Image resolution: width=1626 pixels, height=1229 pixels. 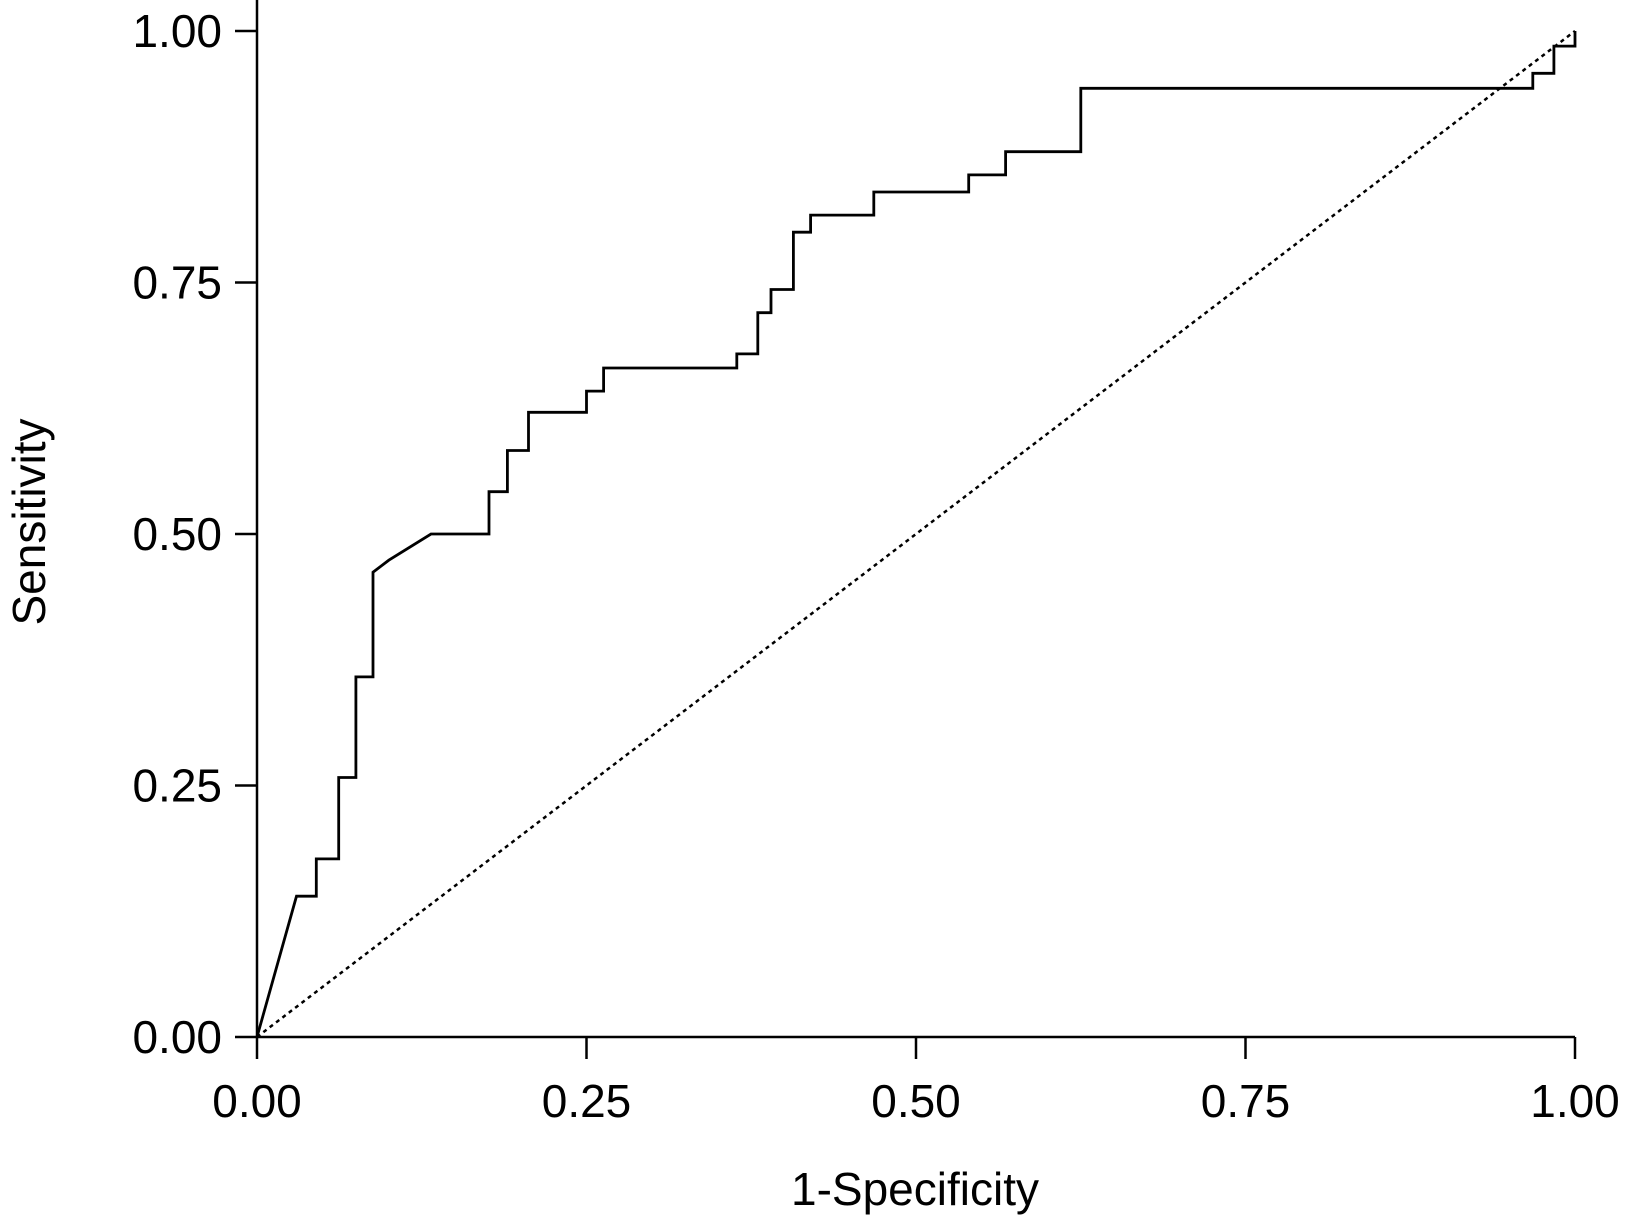 What do you see at coordinates (916, 1101) in the screenshot?
I see `x-tick-label: 0.50` at bounding box center [916, 1101].